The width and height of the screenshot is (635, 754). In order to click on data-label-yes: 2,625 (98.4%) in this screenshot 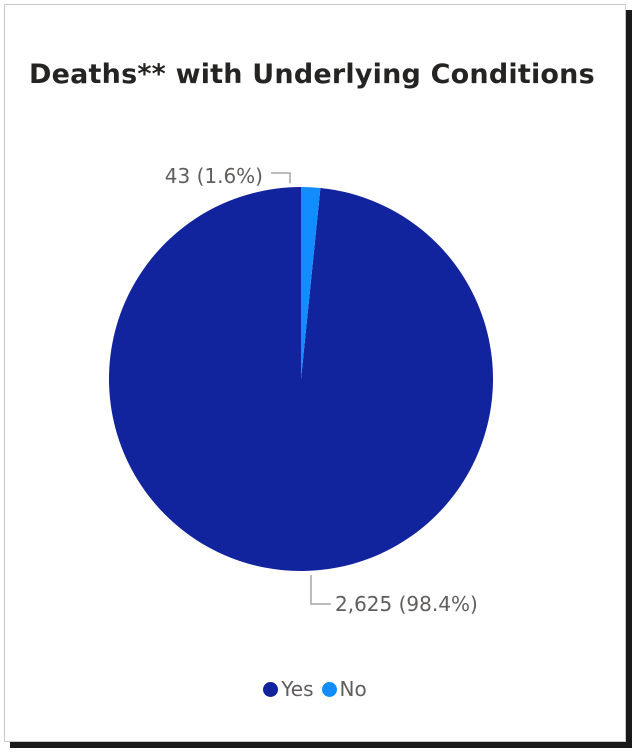, I will do `click(406, 604)`.